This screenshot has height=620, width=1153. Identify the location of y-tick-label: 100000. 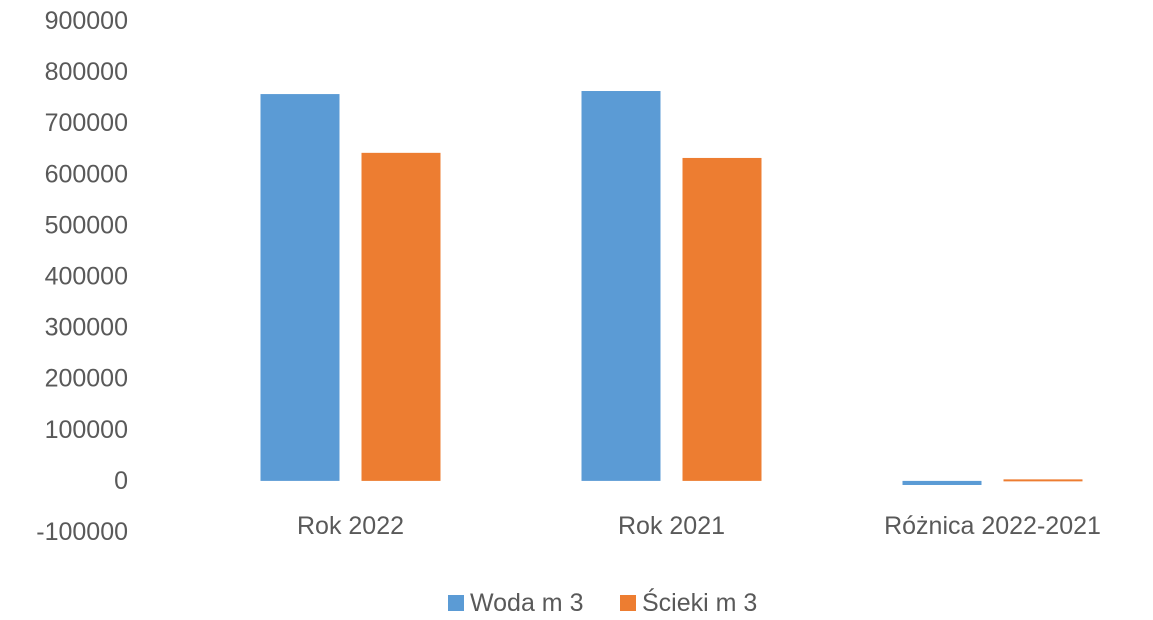
(86, 430).